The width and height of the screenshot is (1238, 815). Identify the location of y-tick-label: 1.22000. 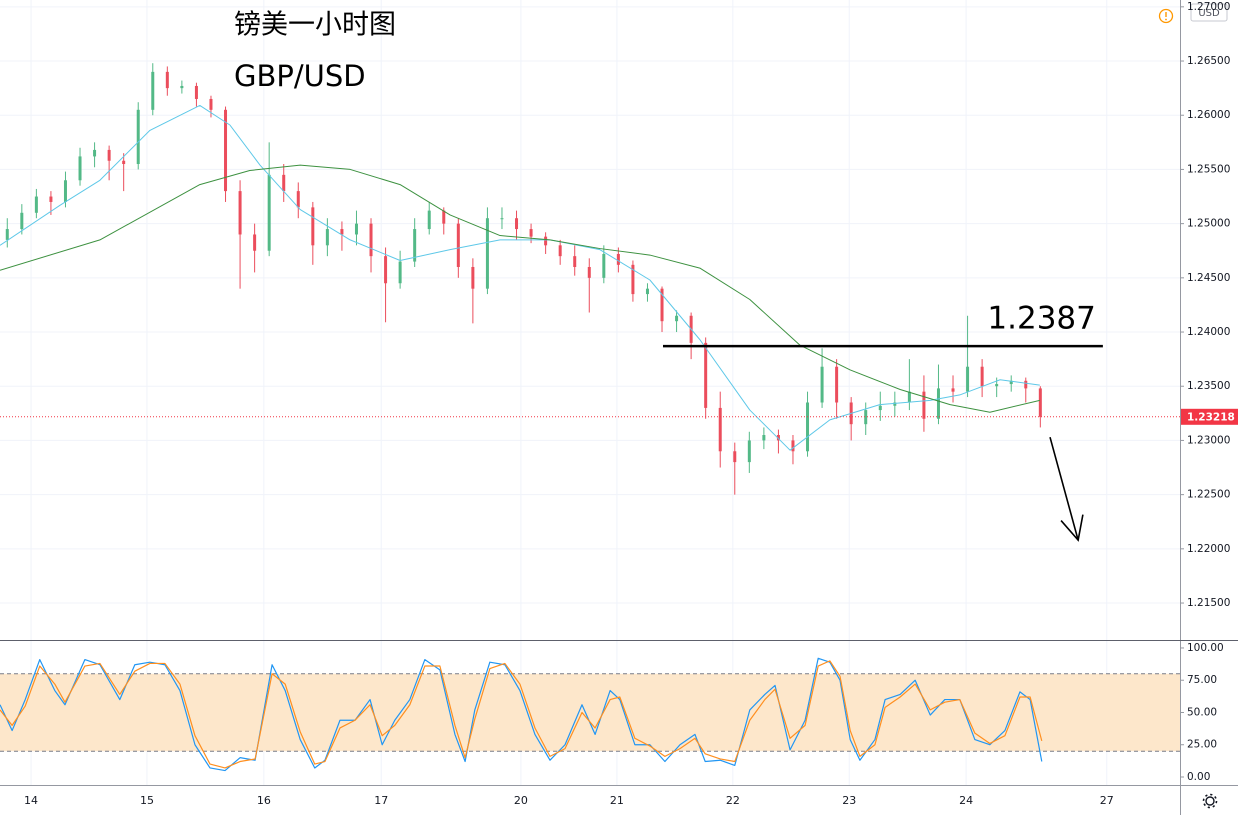
(1208, 549).